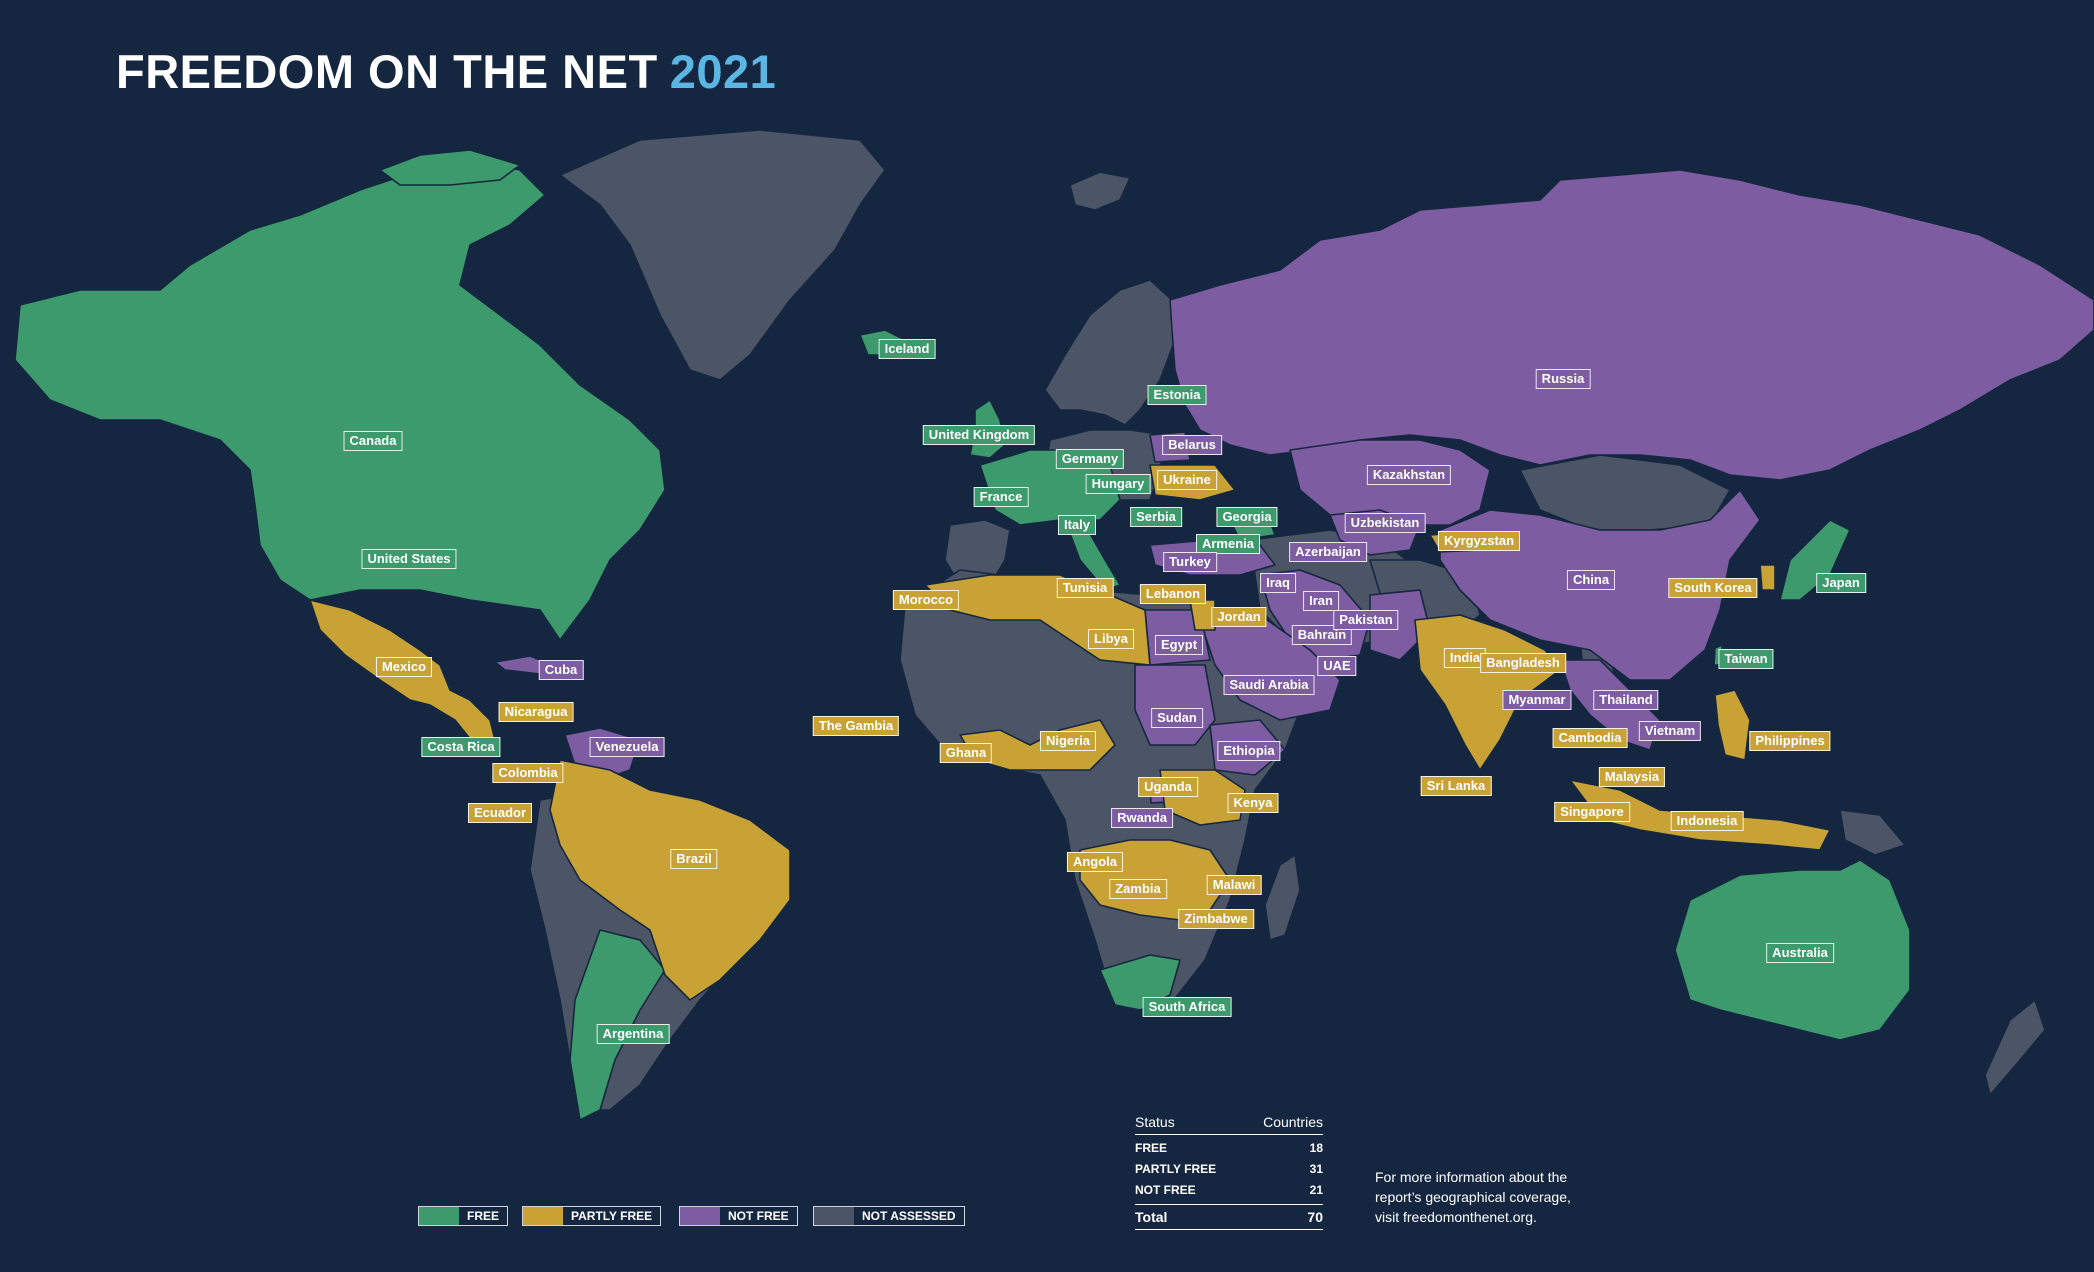  I want to click on countries-header: Countries, so click(1293, 1122).